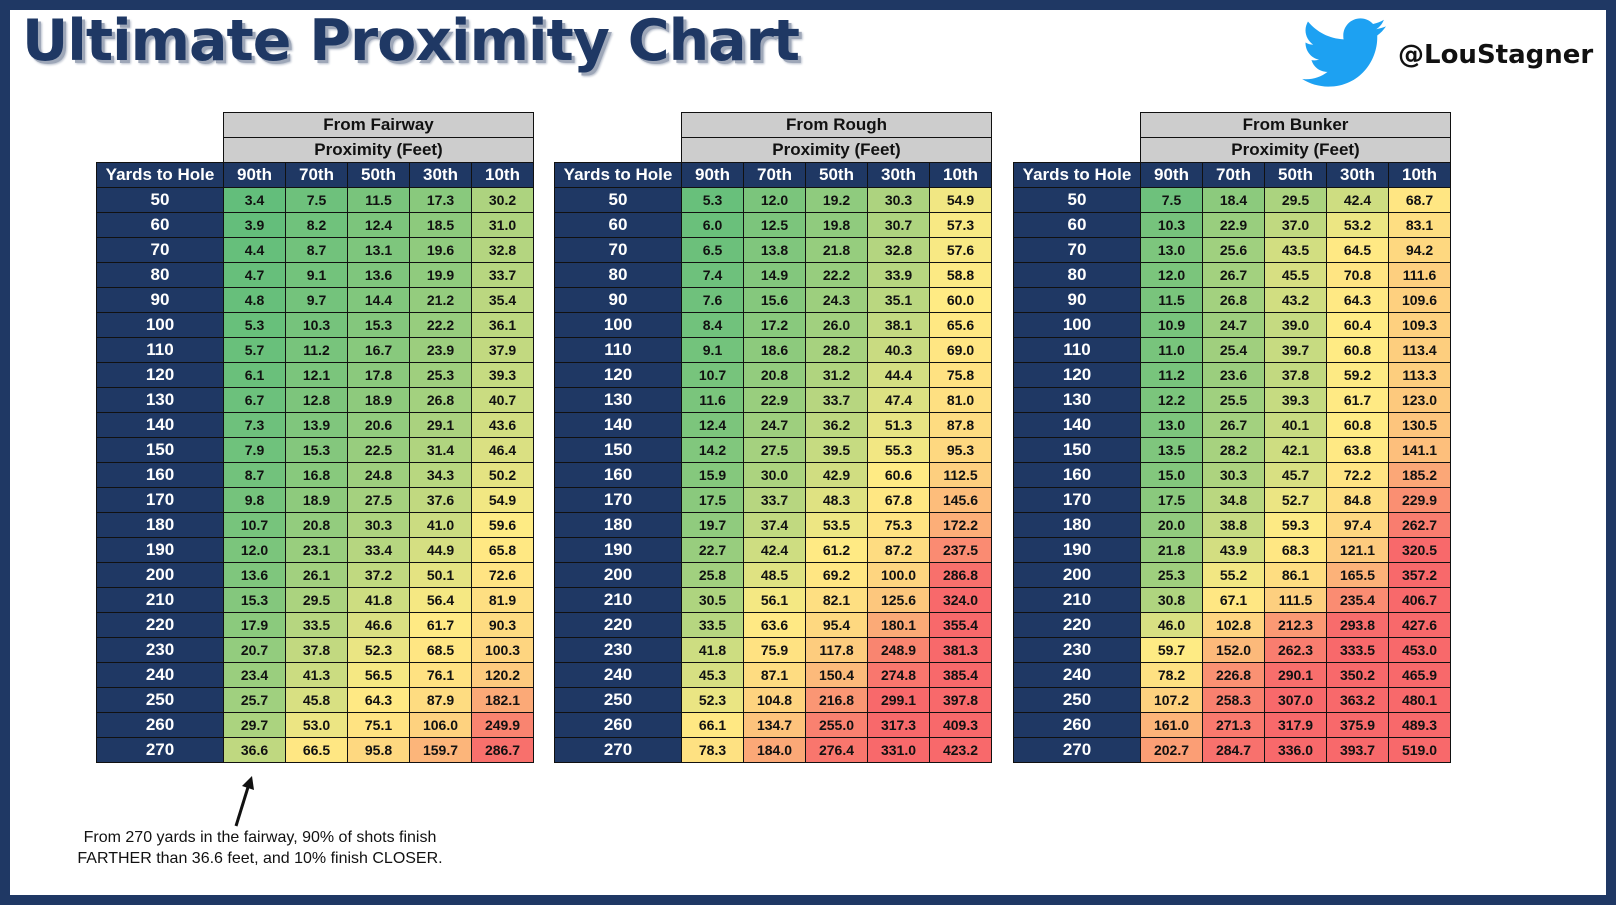 The image size is (1616, 905). What do you see at coordinates (618, 225) in the screenshot?
I see `yards-cell: 60` at bounding box center [618, 225].